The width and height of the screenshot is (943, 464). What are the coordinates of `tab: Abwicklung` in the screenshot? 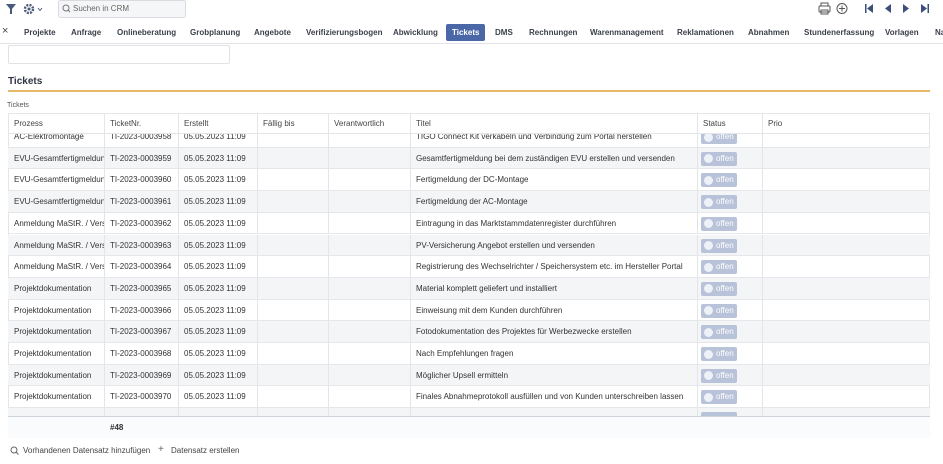 It's located at (415, 32).